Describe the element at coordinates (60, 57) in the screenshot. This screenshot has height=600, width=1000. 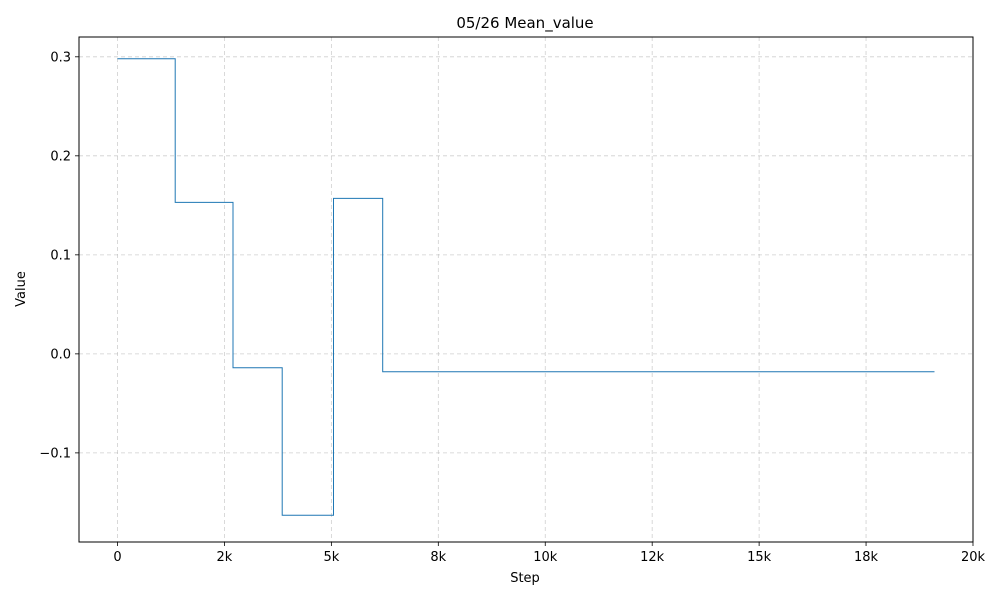
I see `y-tick-label: 0.3` at that location.